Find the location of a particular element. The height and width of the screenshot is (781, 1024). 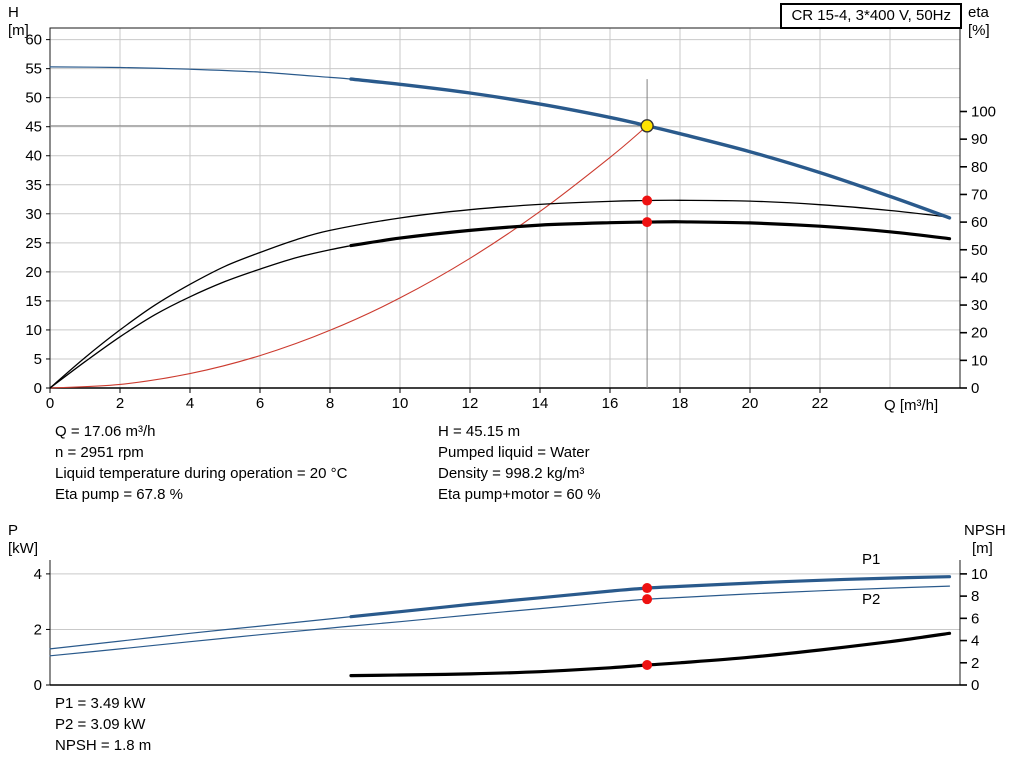

head-axis-label: H [m] is located at coordinates (18, 22).